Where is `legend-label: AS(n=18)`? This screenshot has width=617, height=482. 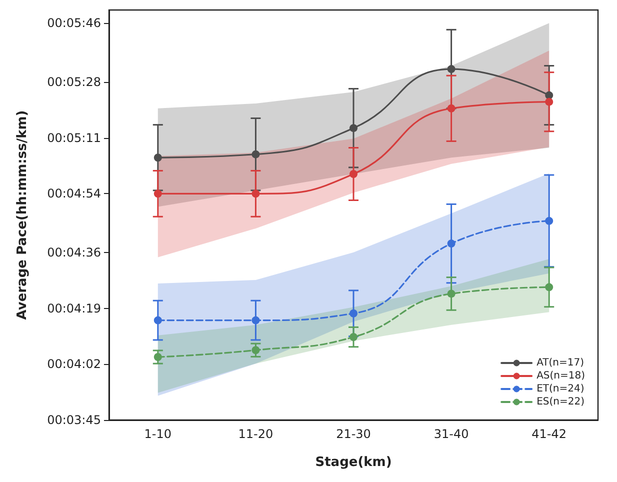
legend-label: AS(n=18) is located at coordinates (561, 376).